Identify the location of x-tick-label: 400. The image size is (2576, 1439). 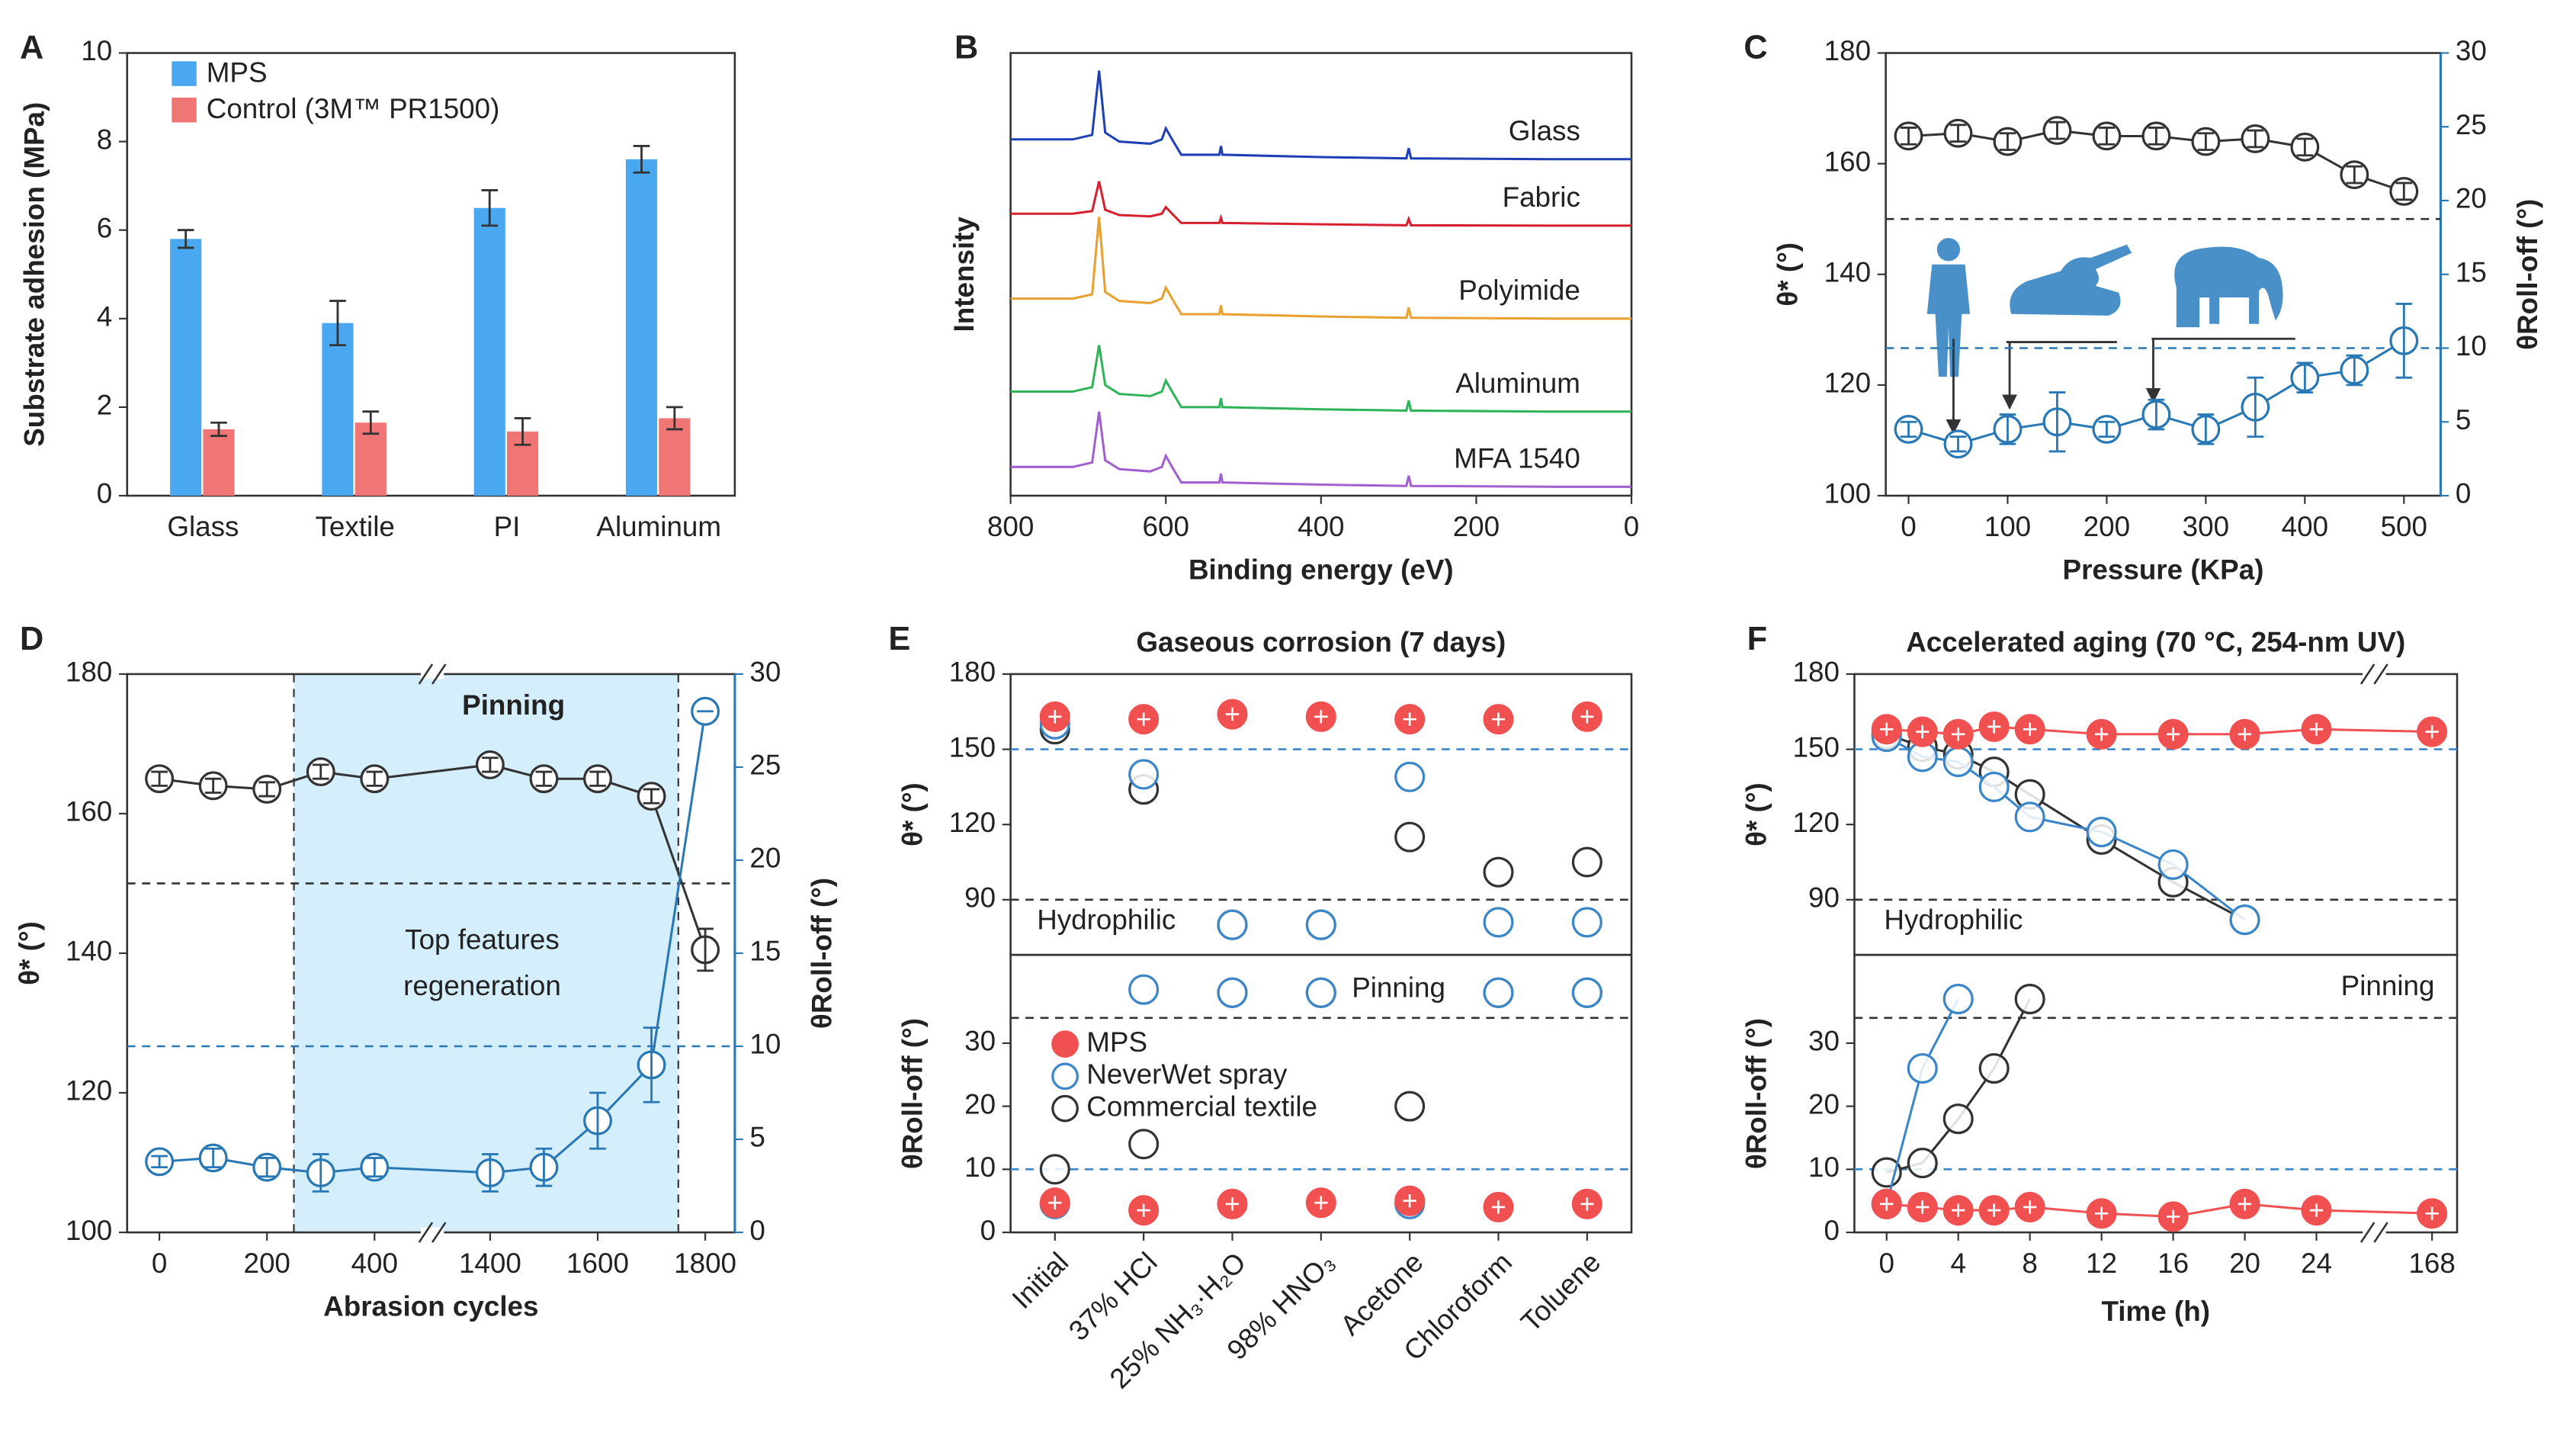
(2305, 526).